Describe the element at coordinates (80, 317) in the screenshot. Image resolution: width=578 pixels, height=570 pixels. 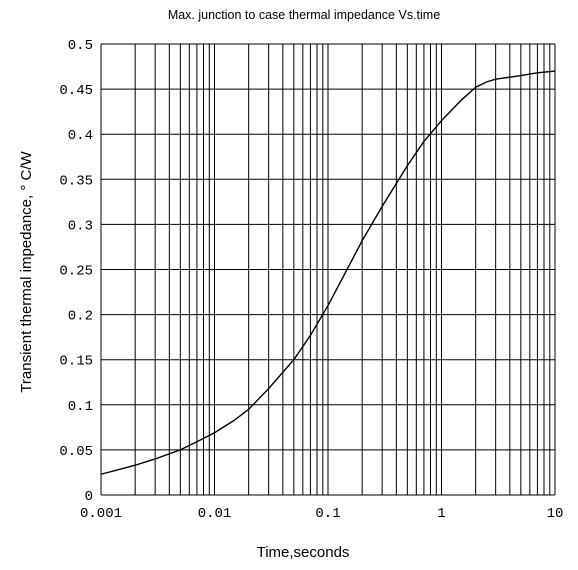
I see `y-tick-label: 0.2` at that location.